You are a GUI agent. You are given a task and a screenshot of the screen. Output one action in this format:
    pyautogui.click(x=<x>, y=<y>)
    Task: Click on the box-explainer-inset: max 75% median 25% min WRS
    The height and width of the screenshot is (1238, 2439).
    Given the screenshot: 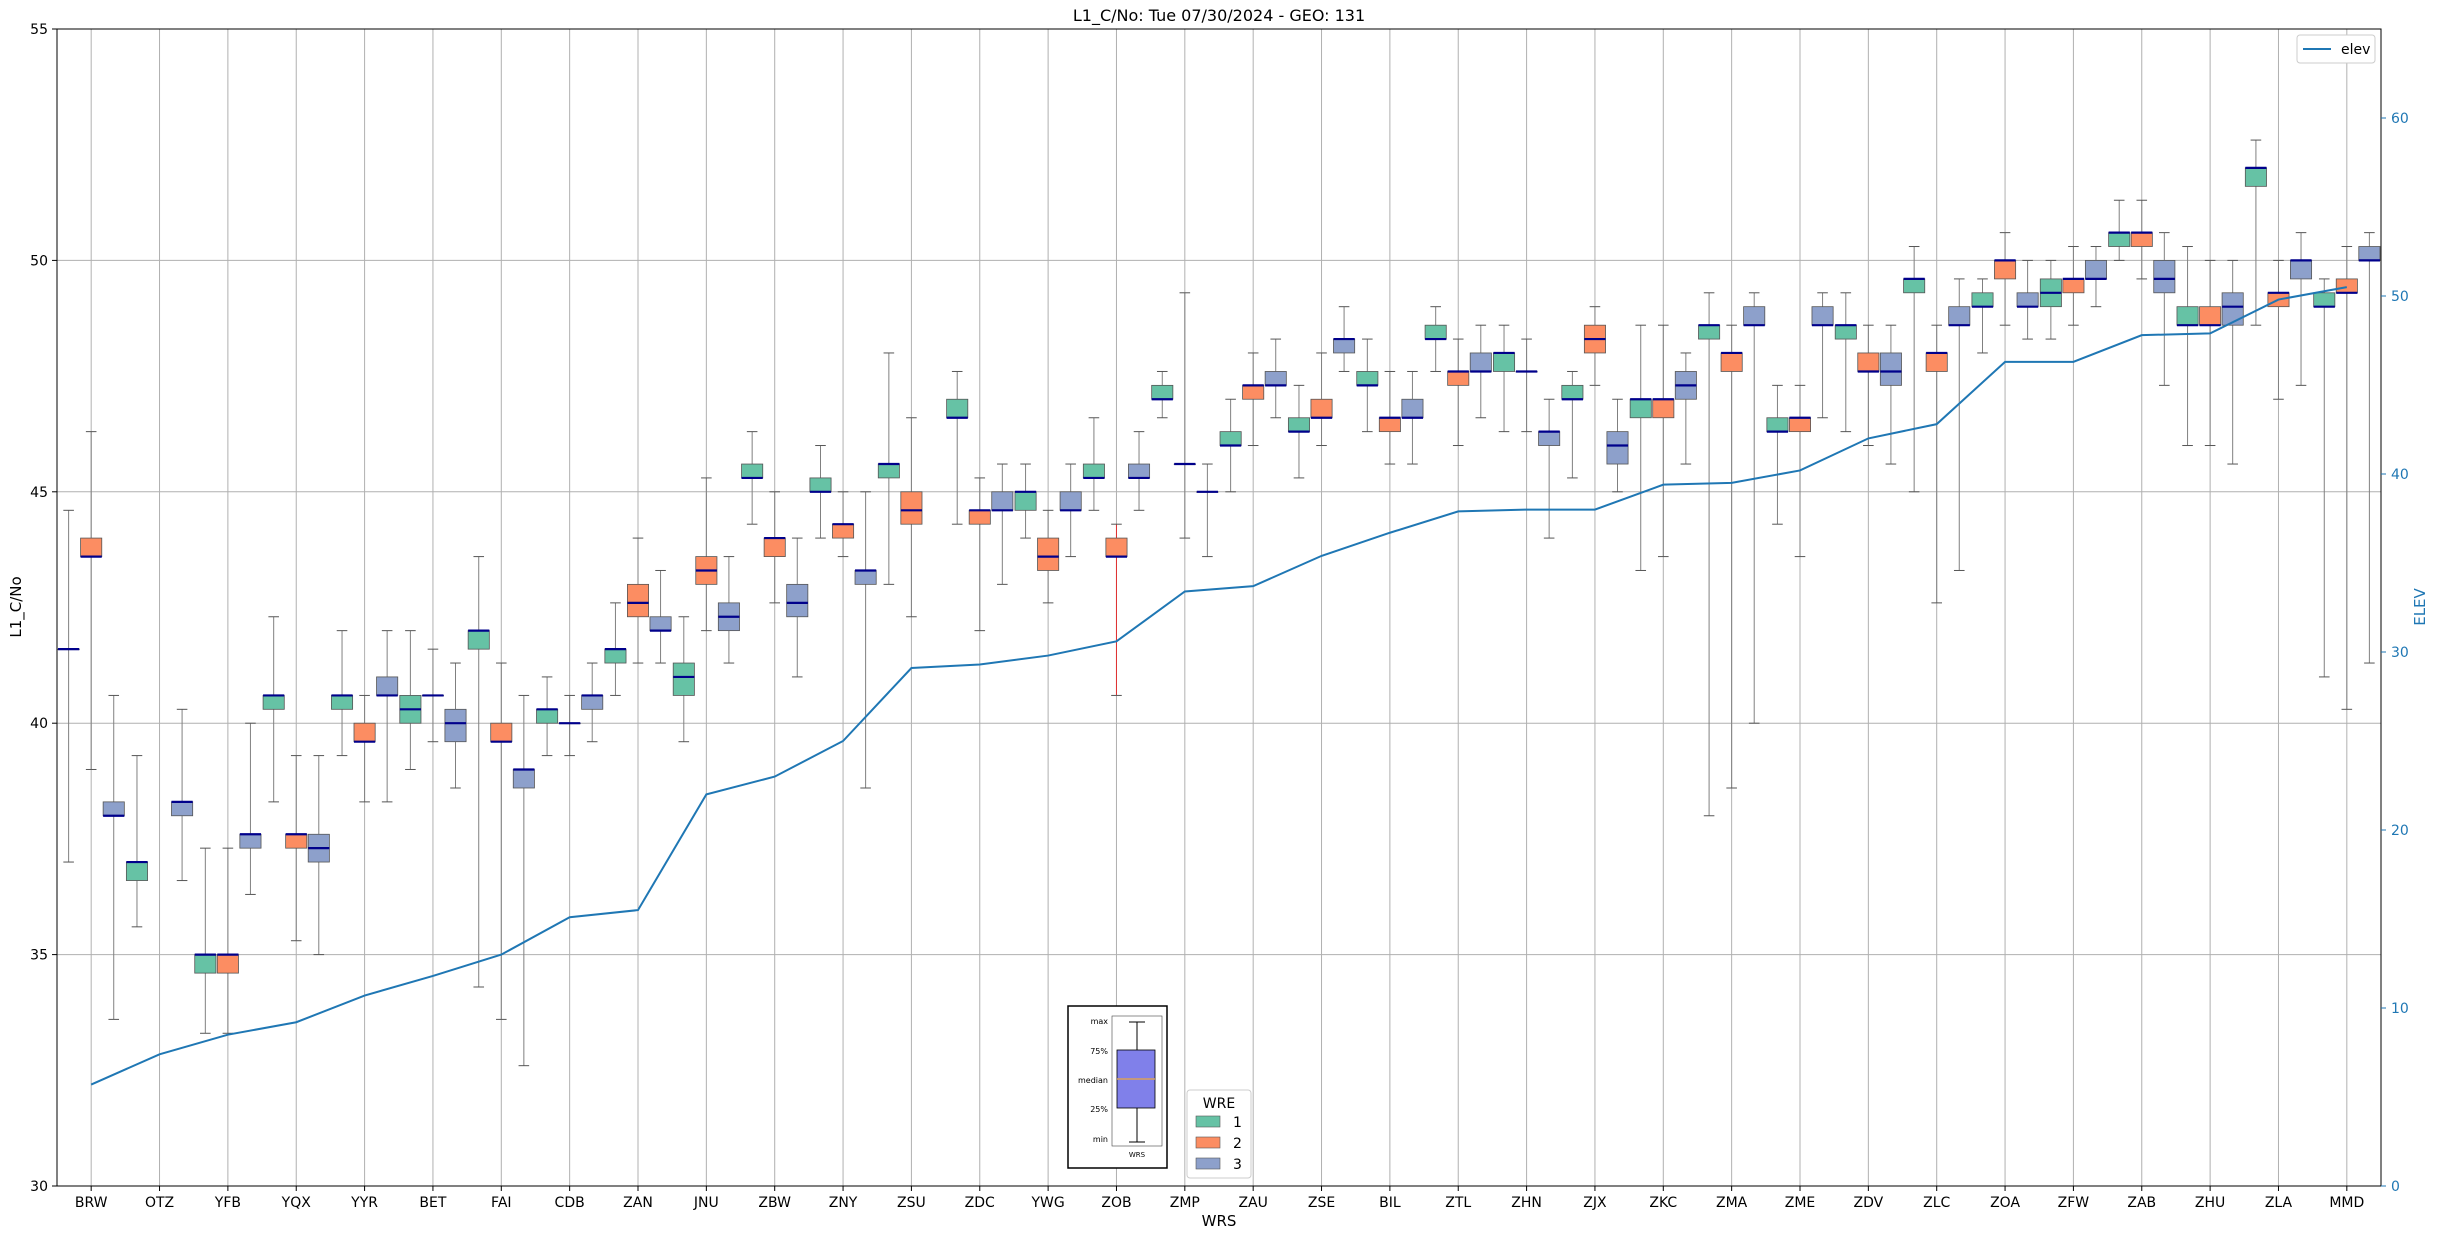 What is the action you would take?
    pyautogui.click(x=1117, y=1087)
    